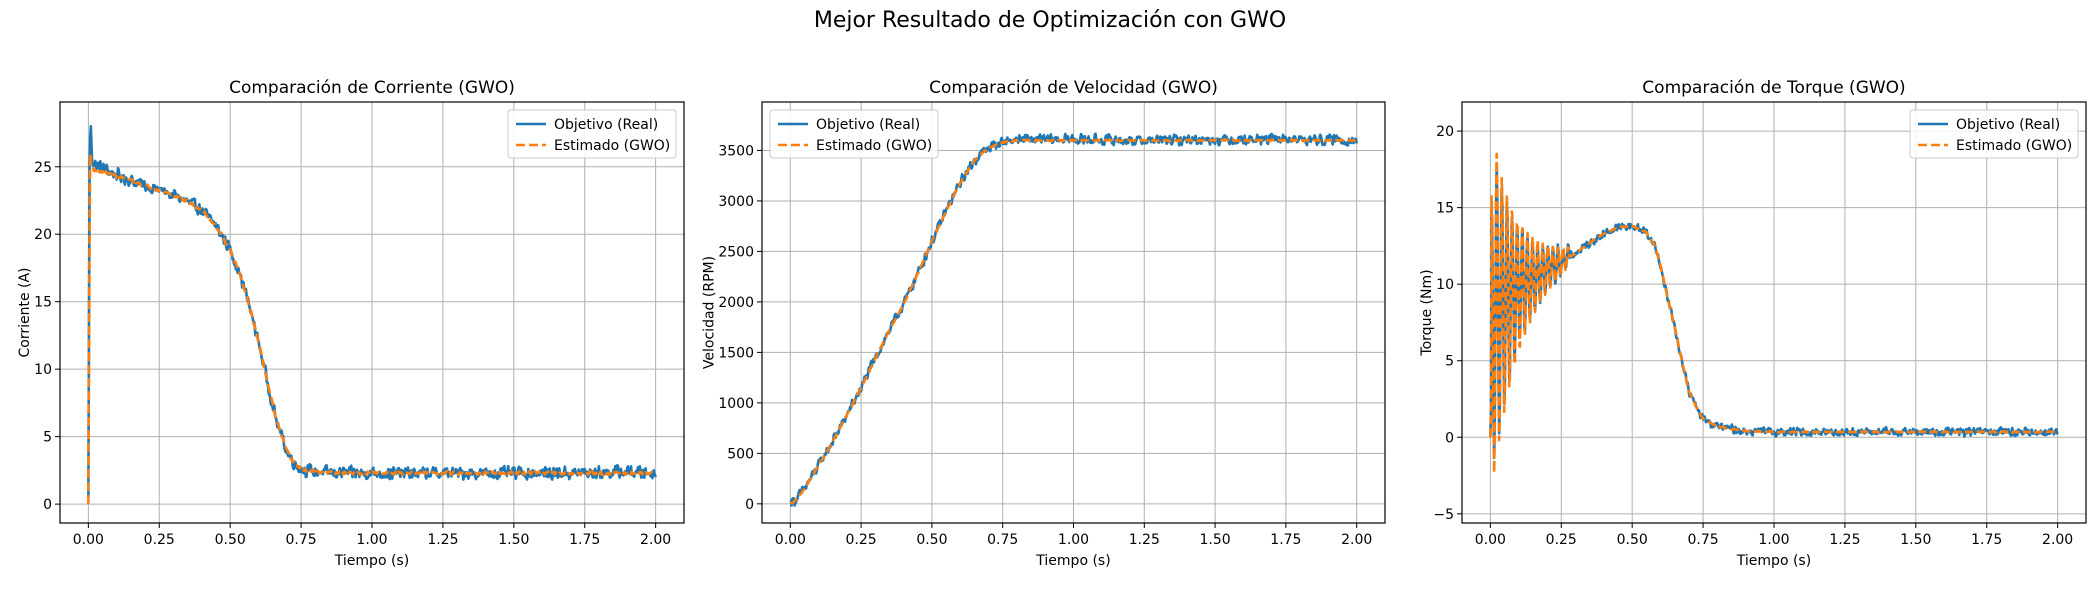 The height and width of the screenshot is (600, 2100). Describe the element at coordinates (736, 202) in the screenshot. I see `y-tick-label: 3000` at that location.